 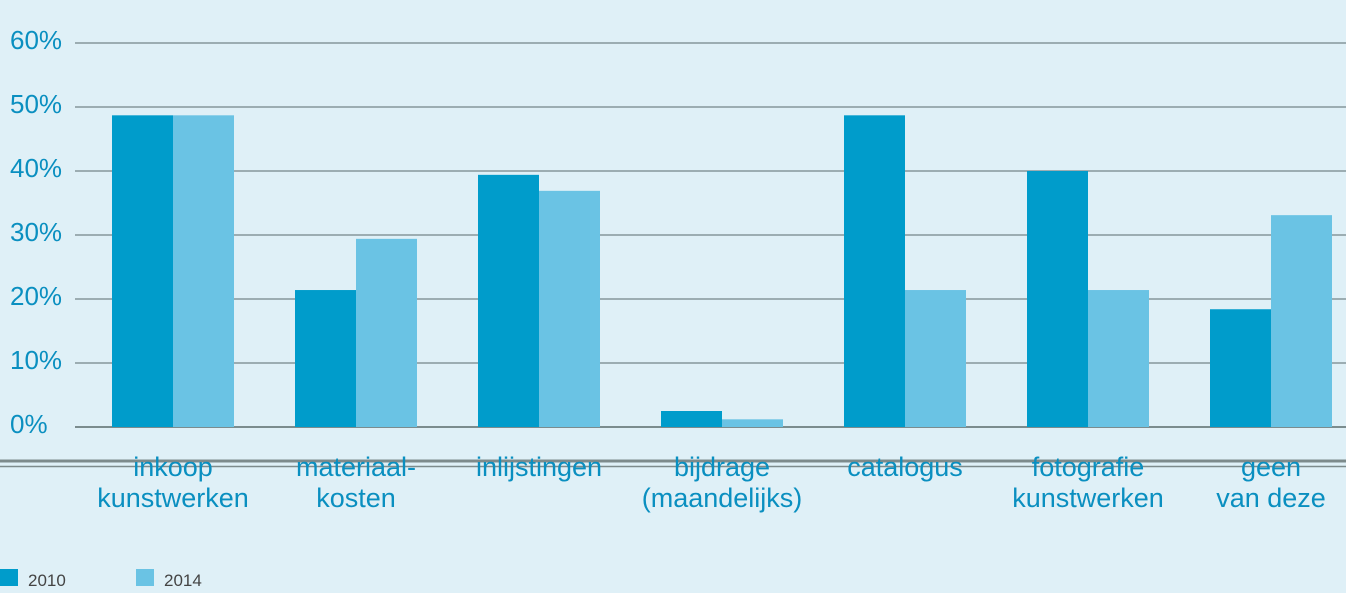 What do you see at coordinates (36, 168) in the screenshot?
I see `y-tick-label: 40%` at bounding box center [36, 168].